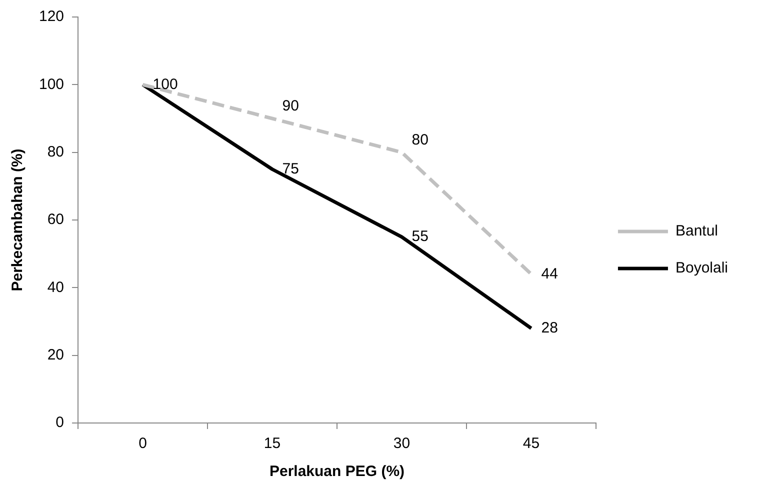  Describe the element at coordinates (55, 355) in the screenshot. I see `y-tick-label: 20` at that location.